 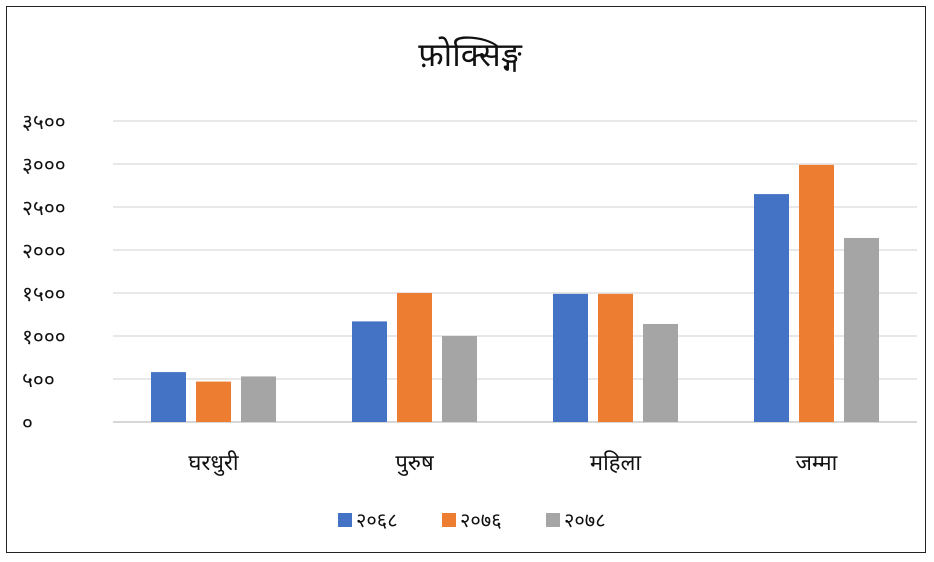 I want to click on y-axis-ticks: ० ५०० १००० १५०० २००० २५०० ३००० ३५००, so click(x=44, y=272).